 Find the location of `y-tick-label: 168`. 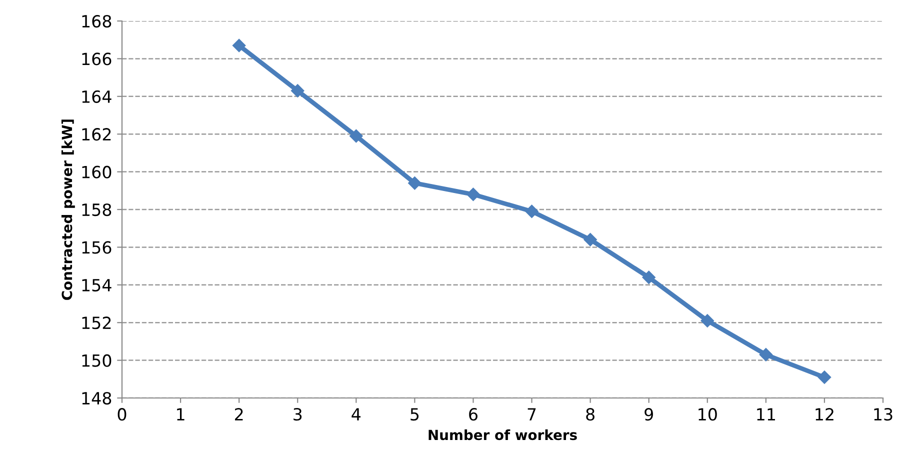

y-tick-label: 168 is located at coordinates (97, 21).